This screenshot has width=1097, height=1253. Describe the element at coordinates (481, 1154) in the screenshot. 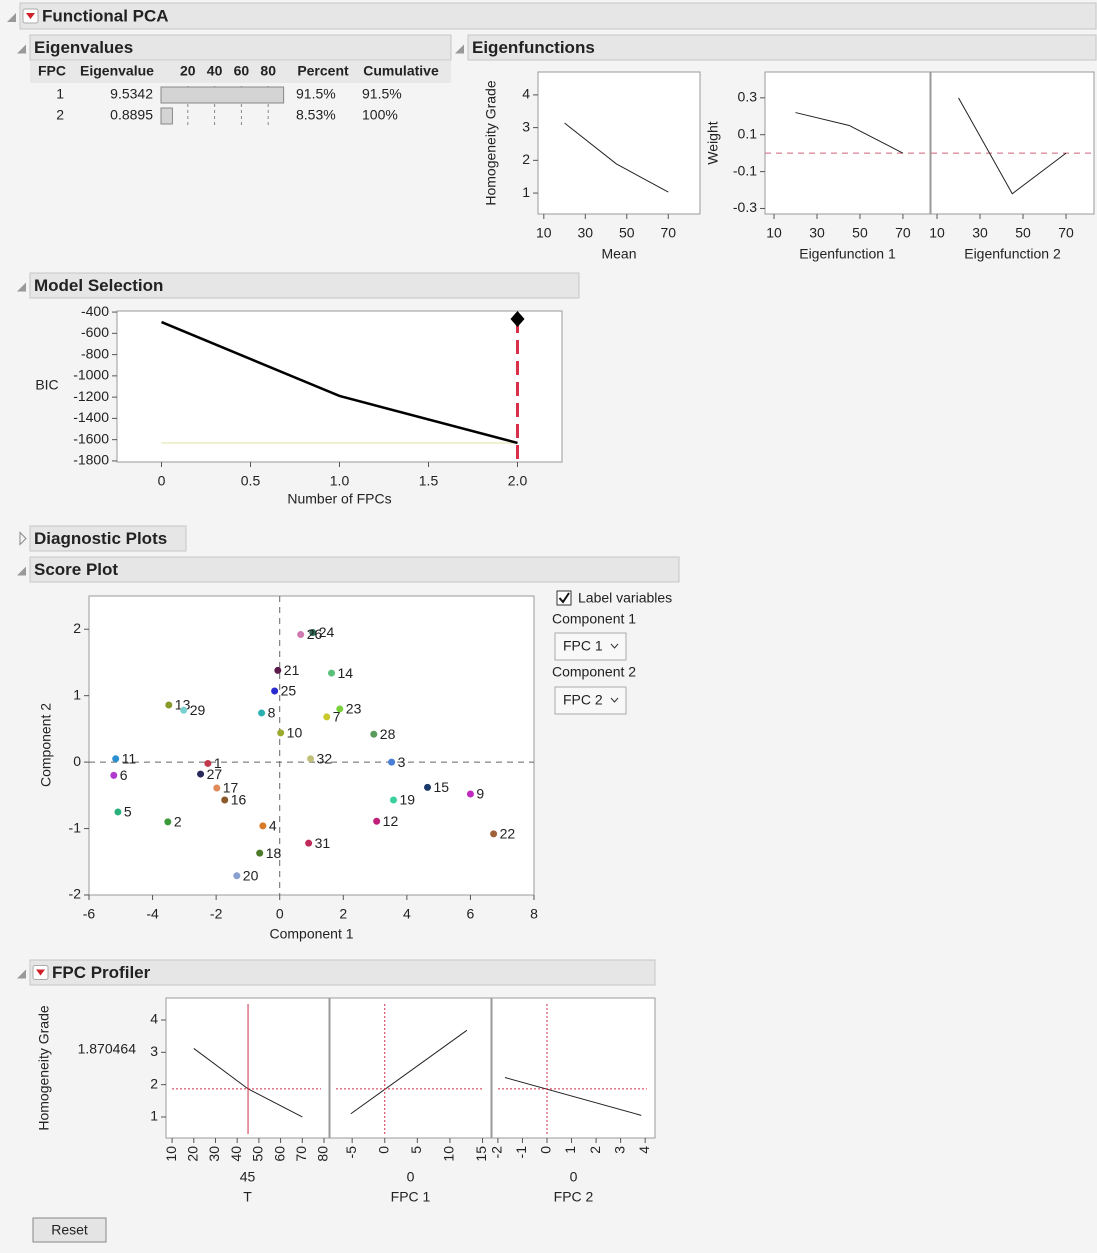

I see `x-tick-label: 15` at that location.